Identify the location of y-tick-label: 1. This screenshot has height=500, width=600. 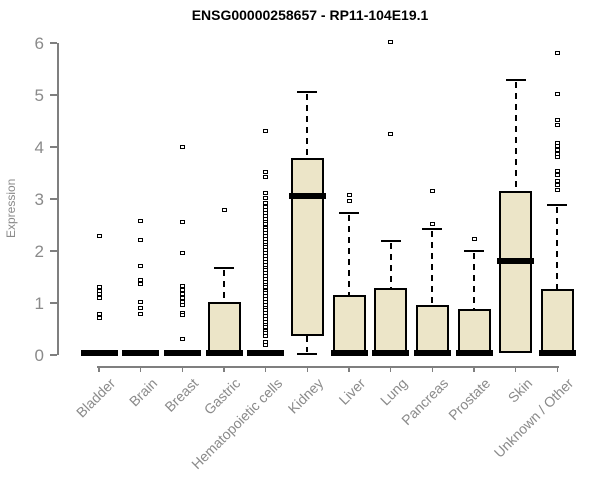
(39, 303).